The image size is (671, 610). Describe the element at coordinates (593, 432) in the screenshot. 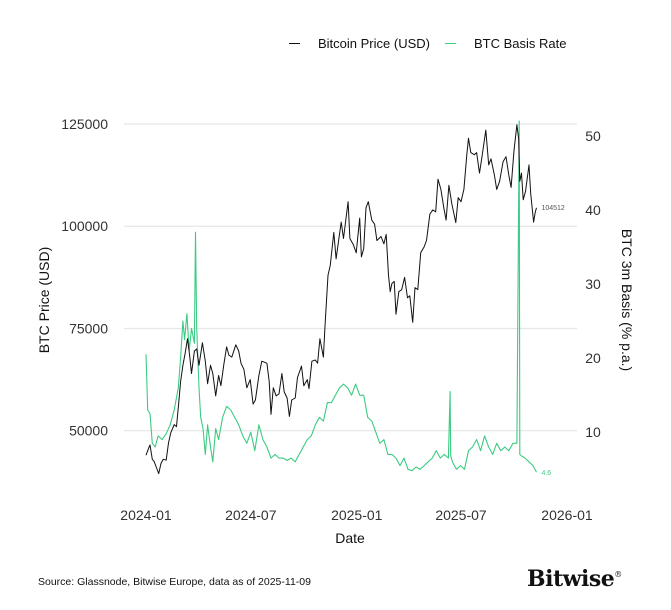

I see `y-right-tick: 10` at that location.